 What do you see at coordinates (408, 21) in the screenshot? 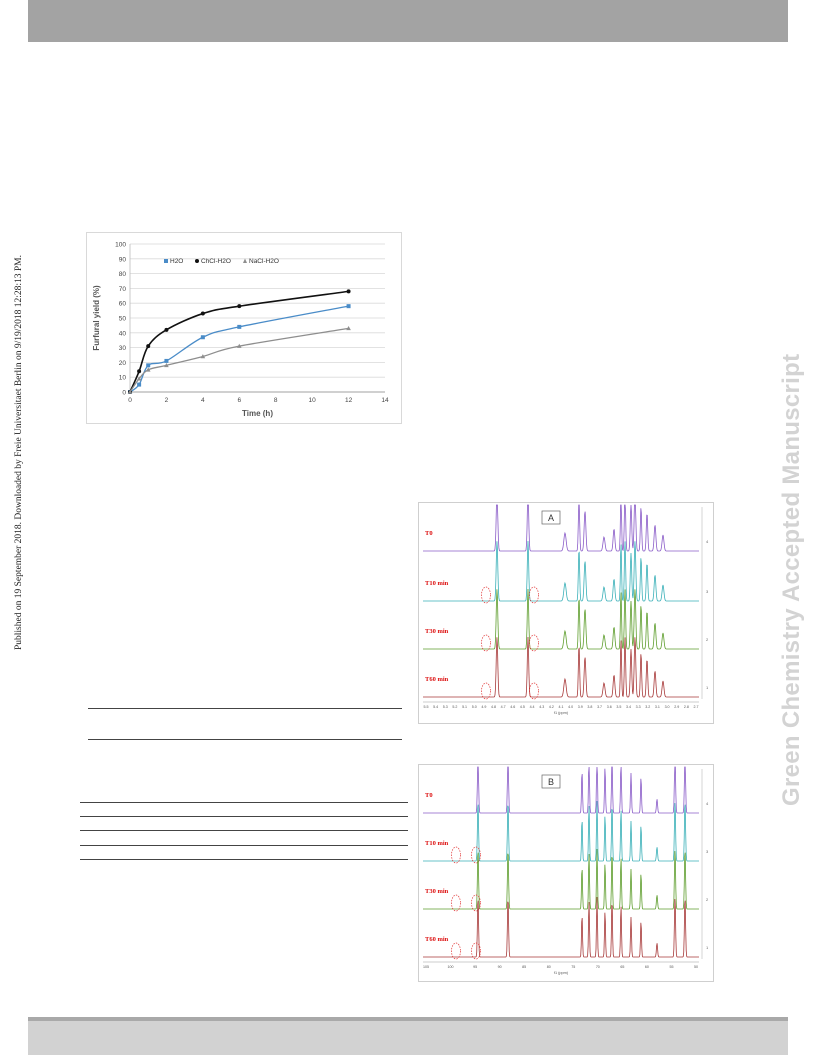
I see `header-bar` at bounding box center [408, 21].